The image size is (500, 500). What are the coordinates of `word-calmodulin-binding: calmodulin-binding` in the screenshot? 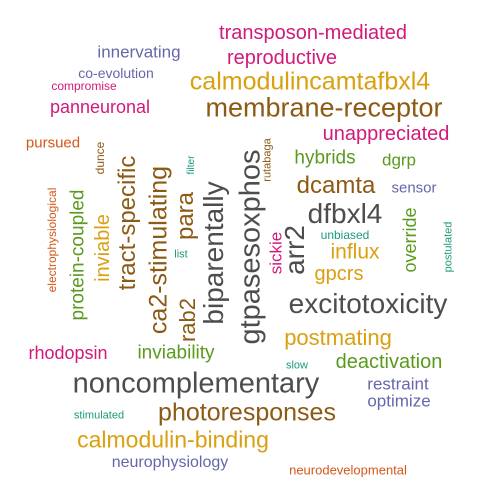 It's located at (173, 439).